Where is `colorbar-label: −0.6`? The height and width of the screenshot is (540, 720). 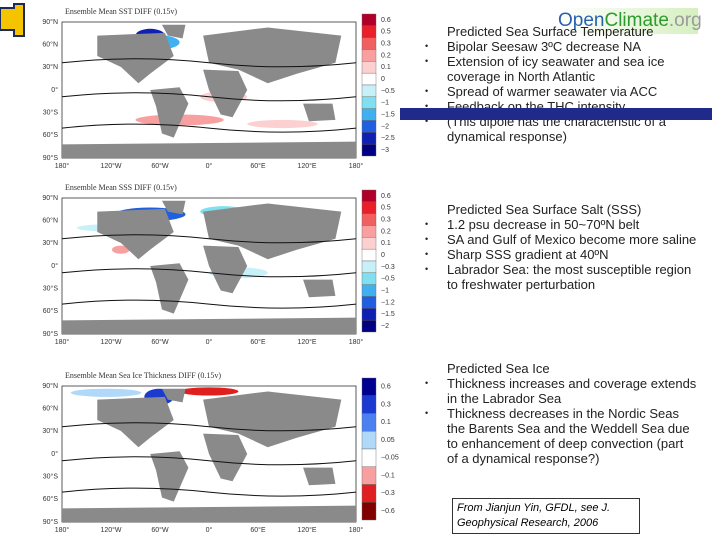
colorbar-label: −0.6 is located at coordinates (388, 511).